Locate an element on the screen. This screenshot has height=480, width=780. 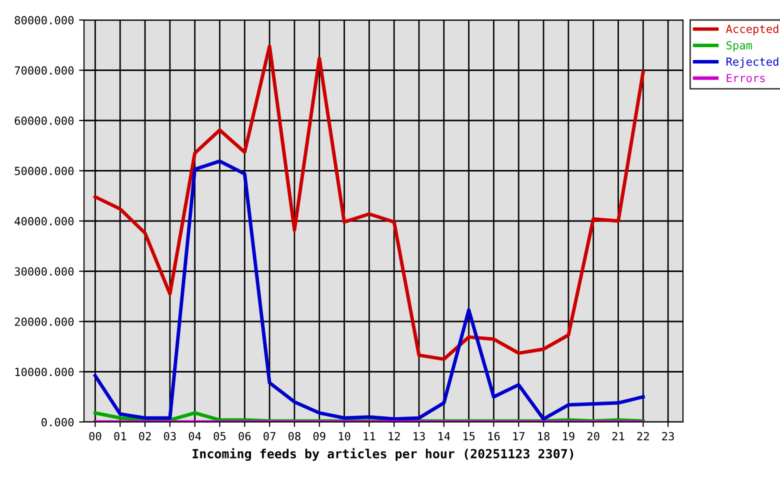
x-tick-label: 00 is located at coordinates (95, 436).